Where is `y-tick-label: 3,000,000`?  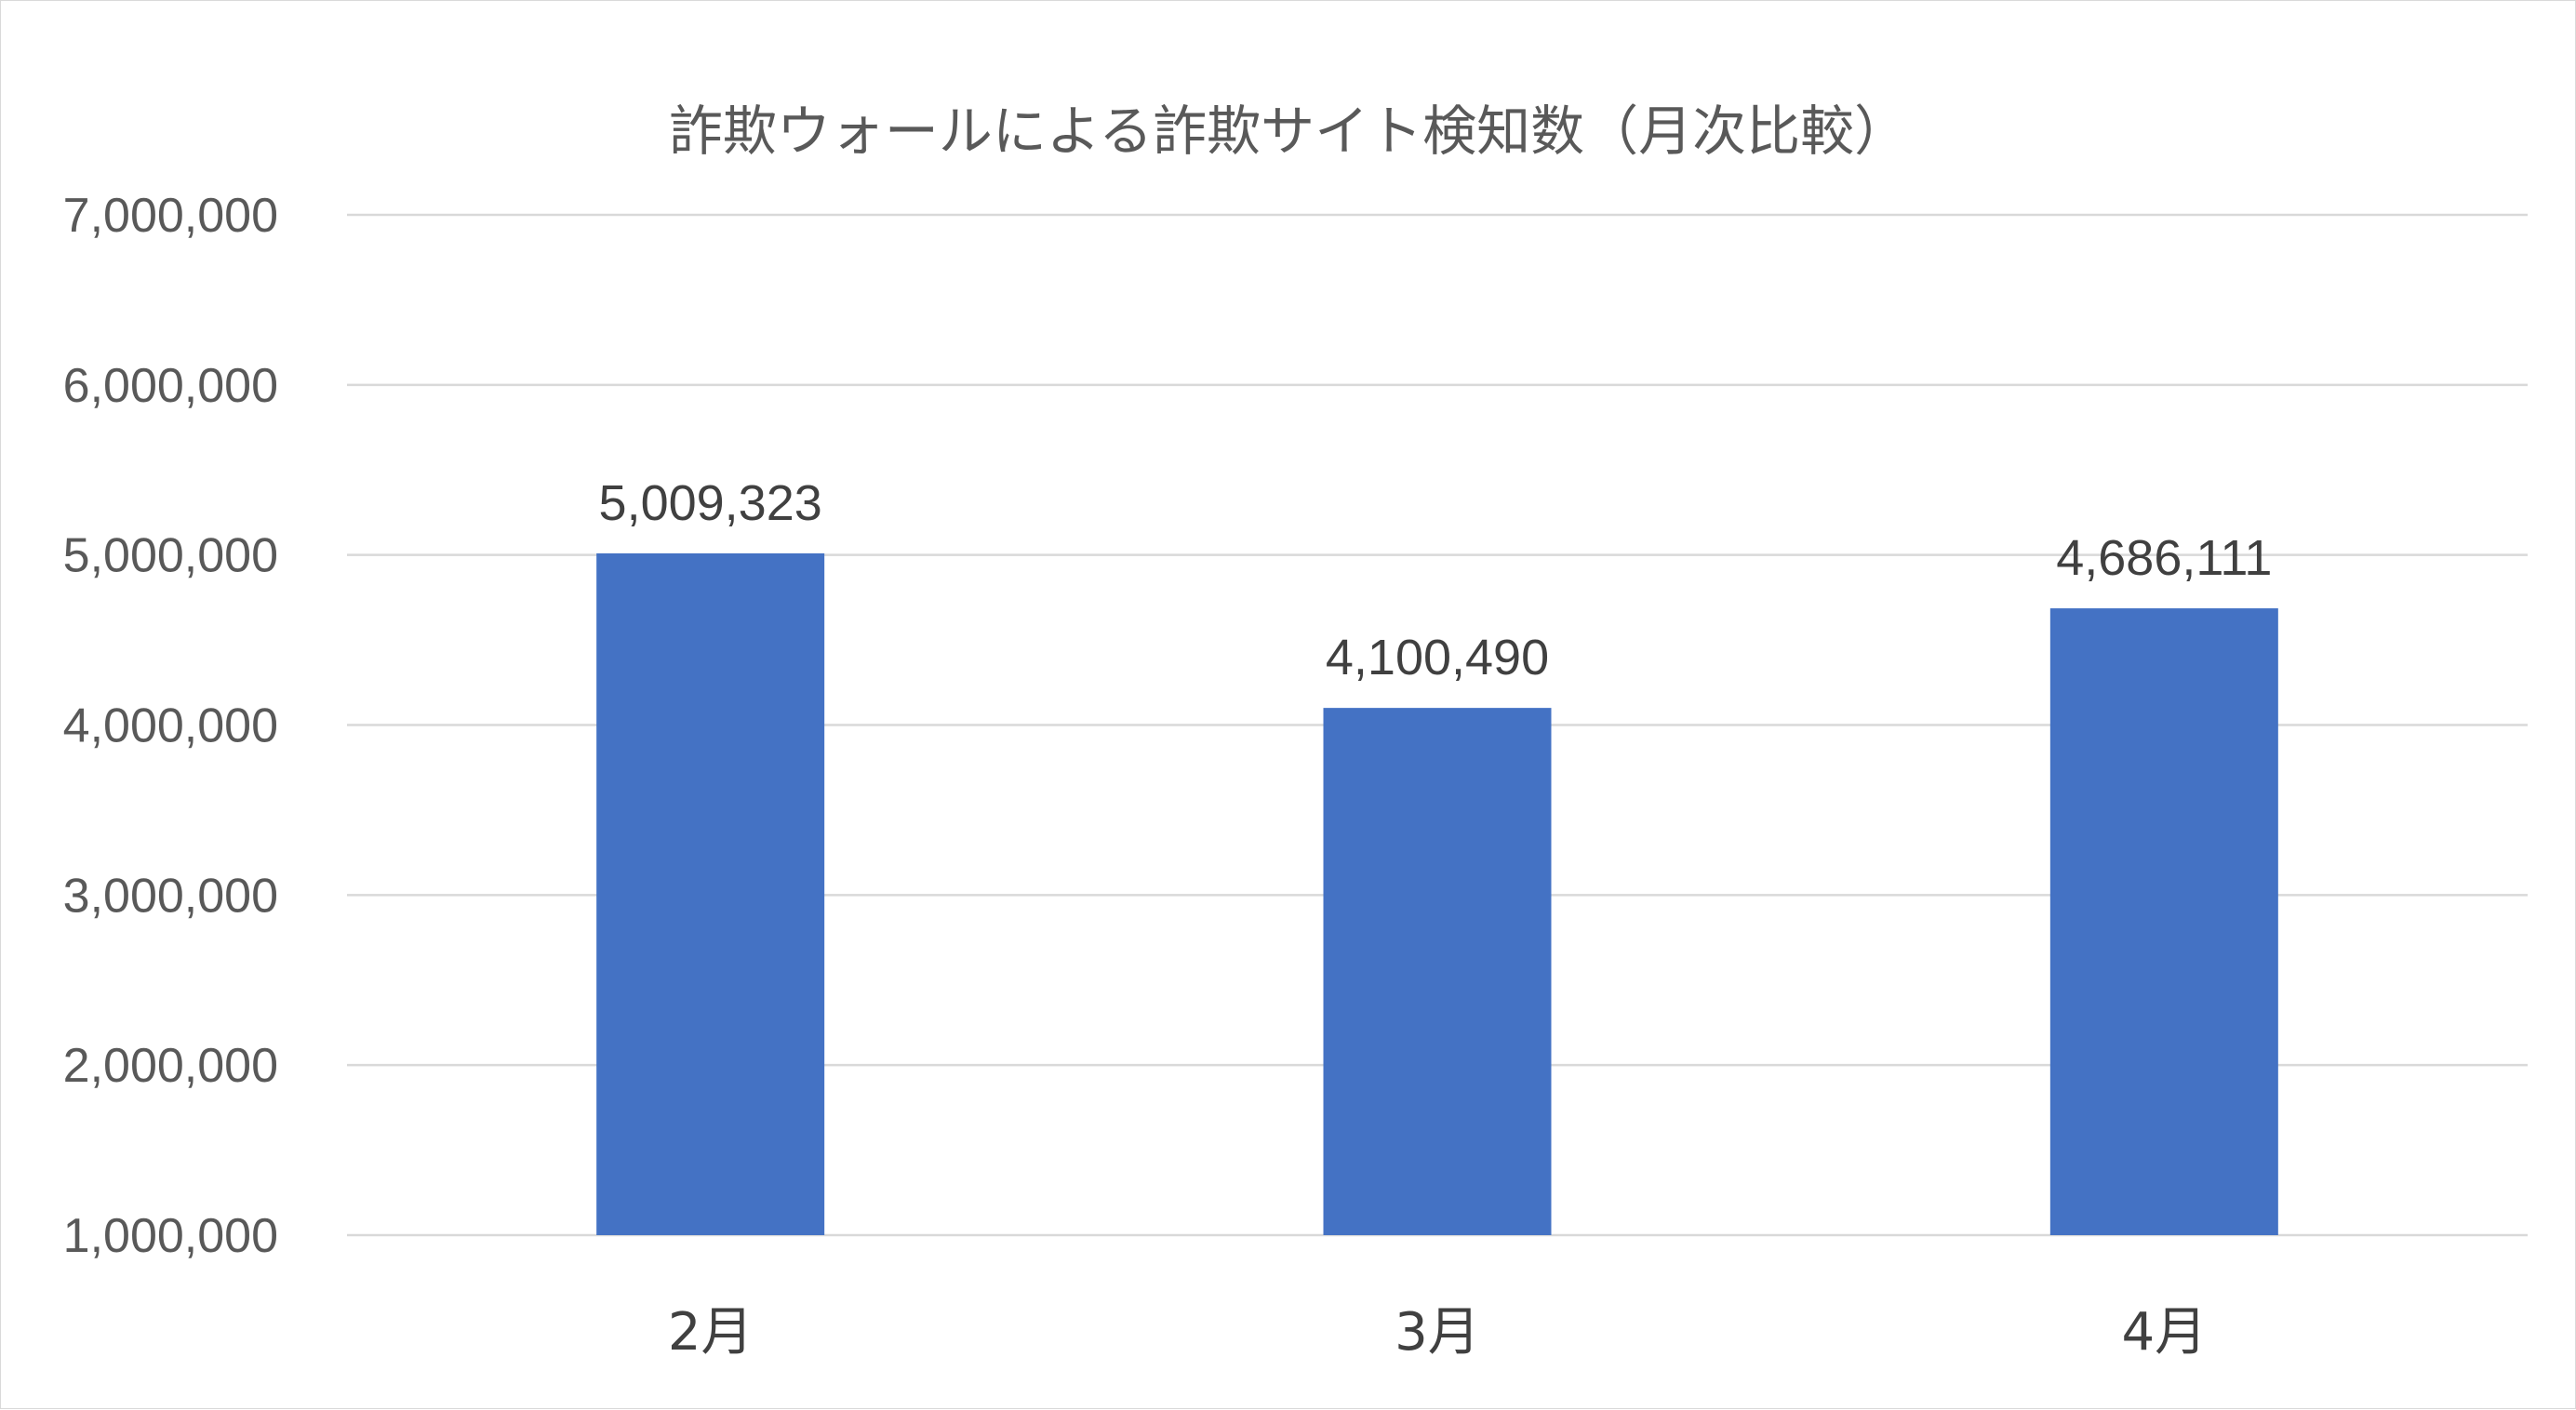 y-tick-label: 3,000,000 is located at coordinates (170, 896).